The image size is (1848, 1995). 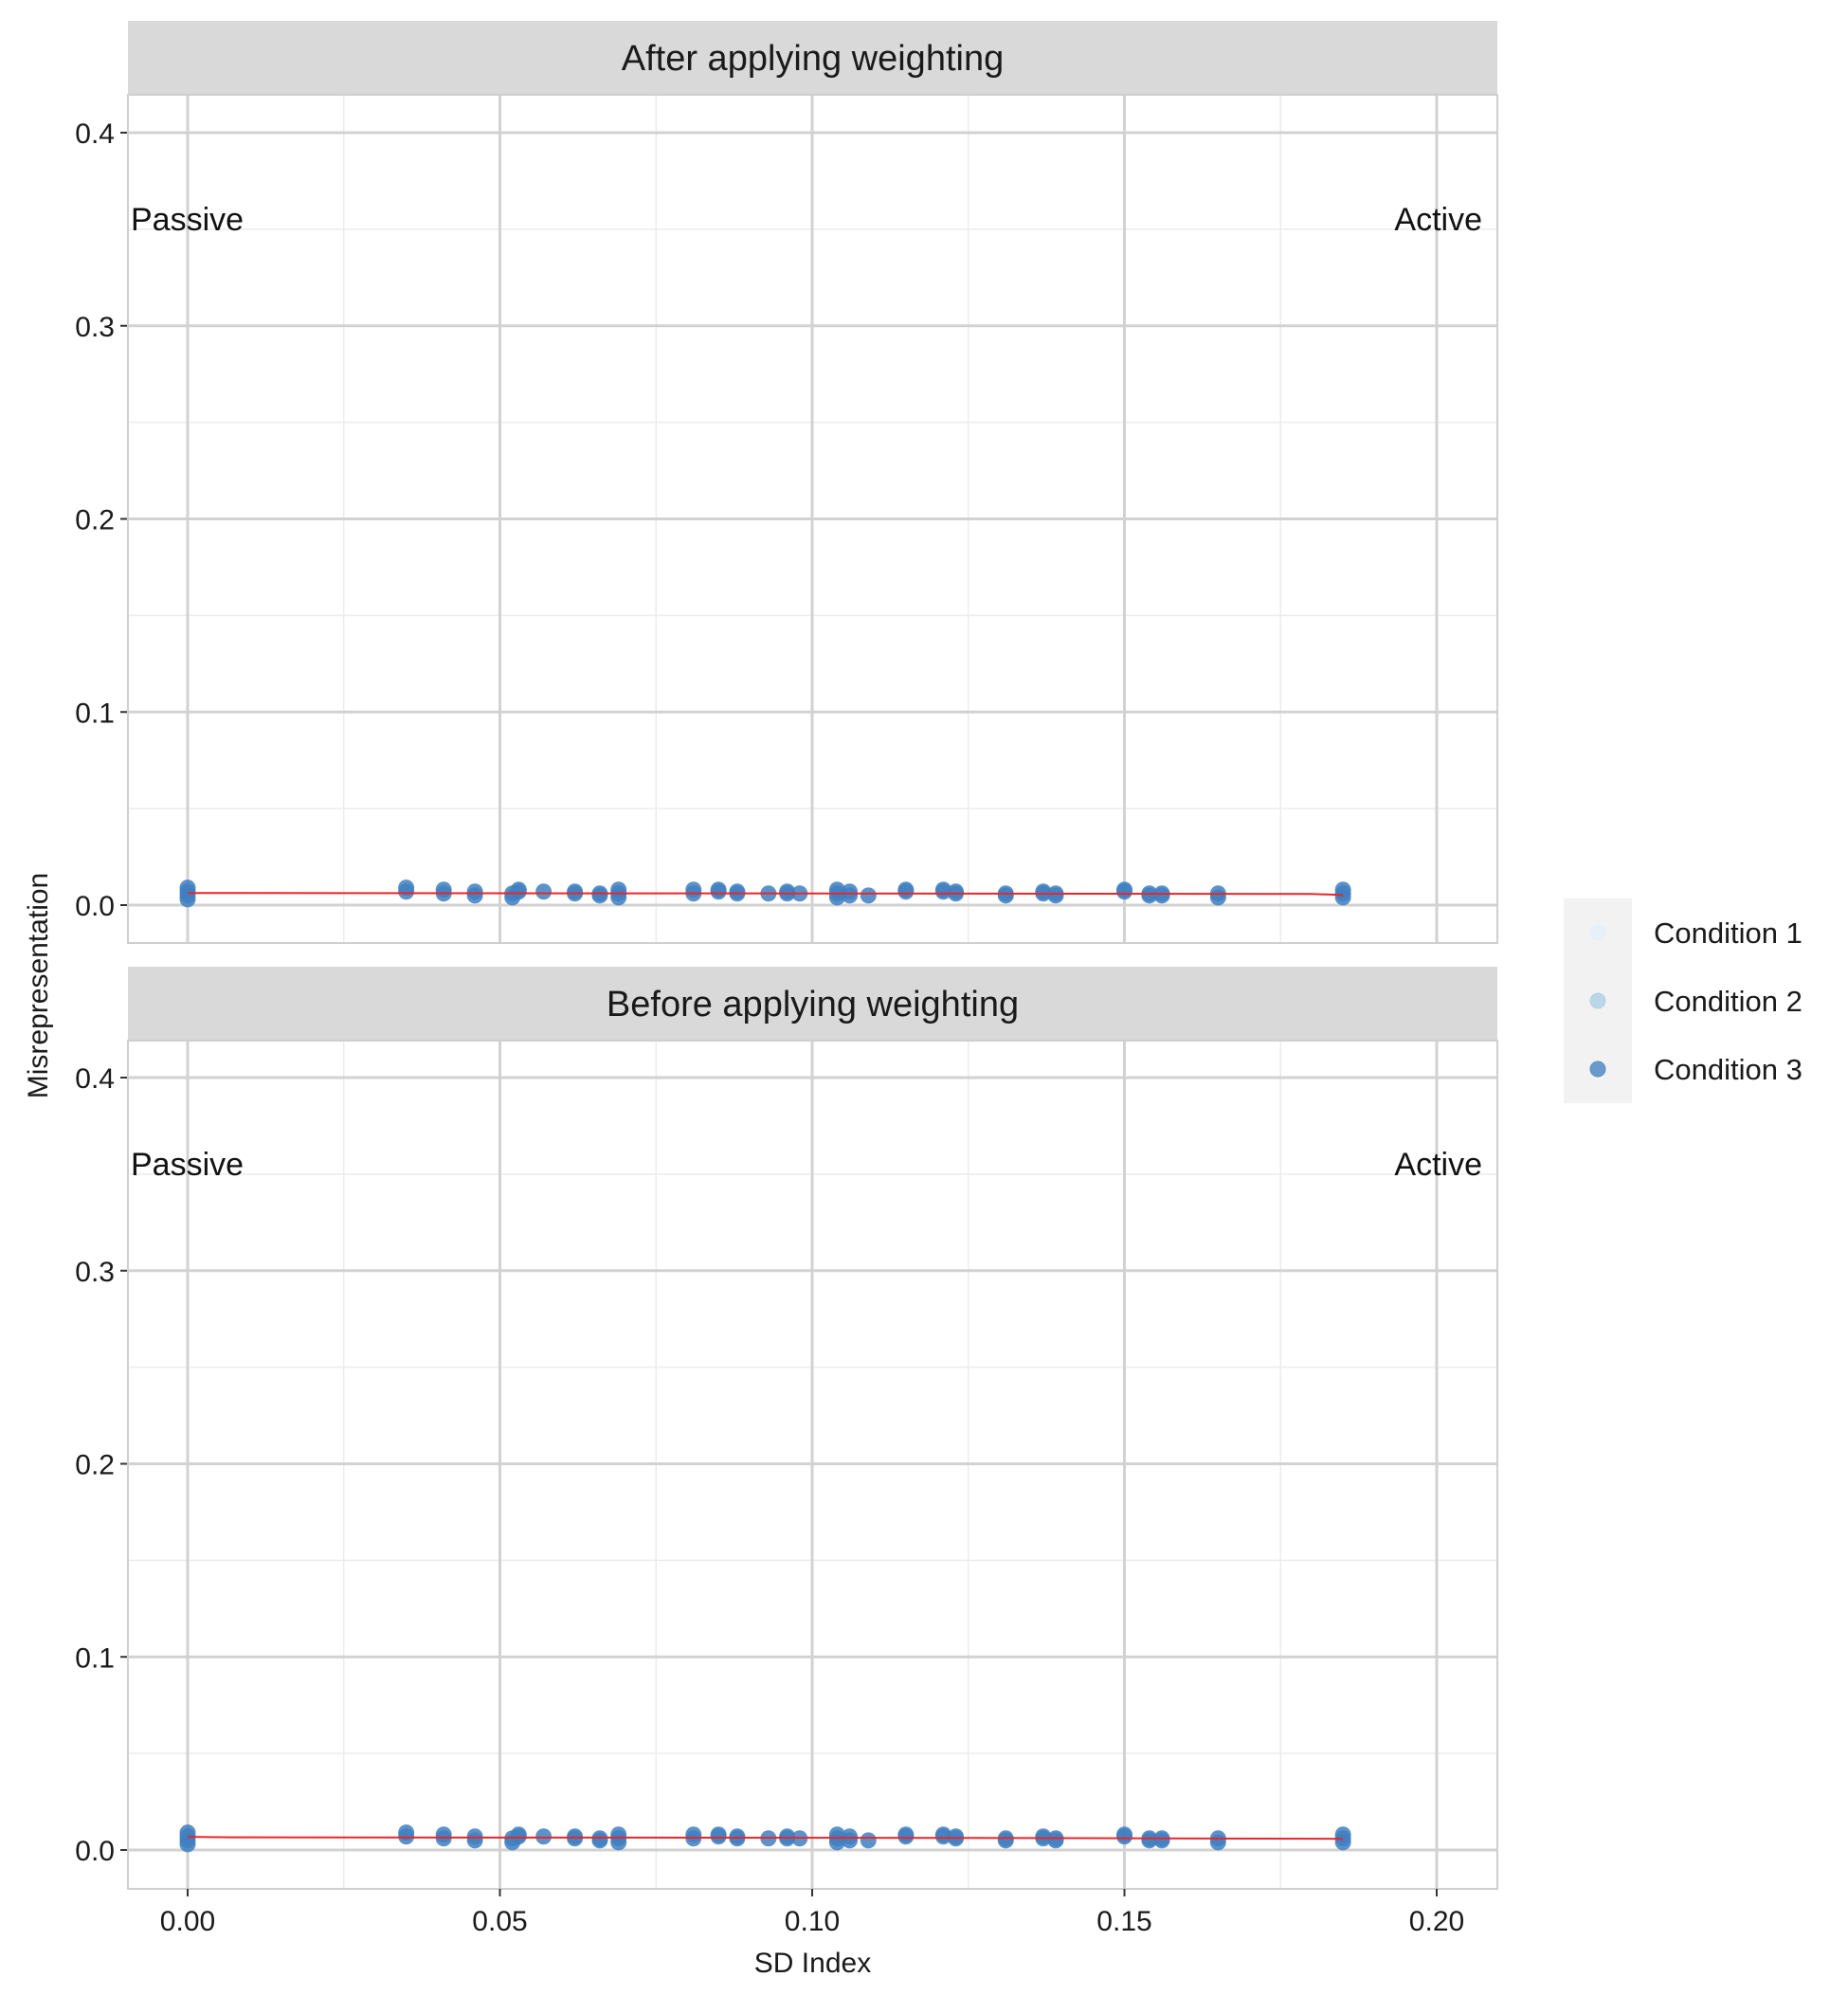 What do you see at coordinates (813, 1922) in the screenshot?
I see `x-tick-label: 0.10` at bounding box center [813, 1922].